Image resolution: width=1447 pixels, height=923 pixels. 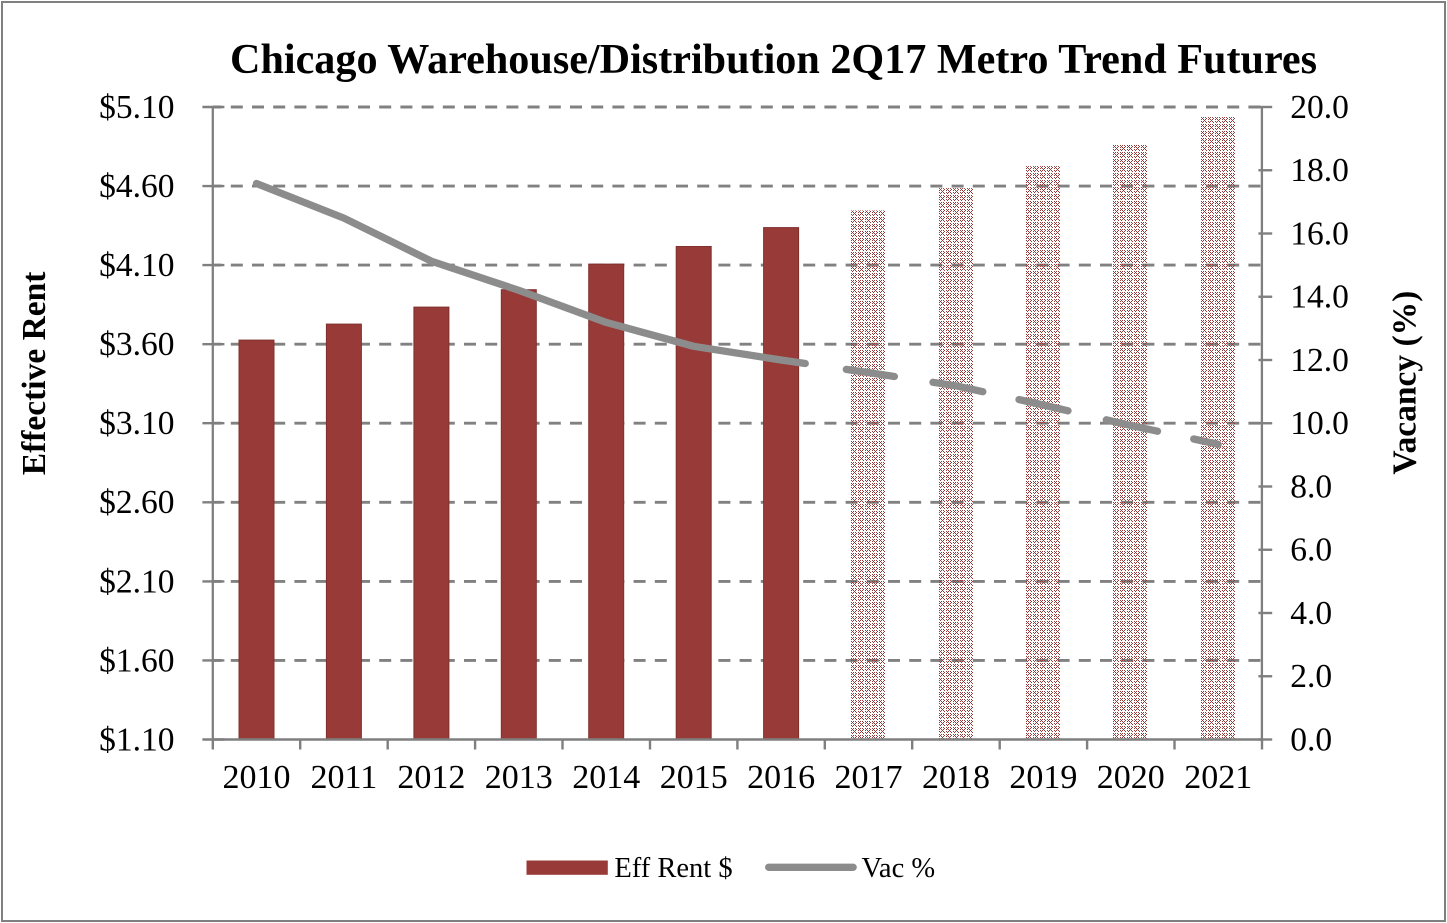 I want to click on svg-text: 12.0, so click(x=1319, y=360).